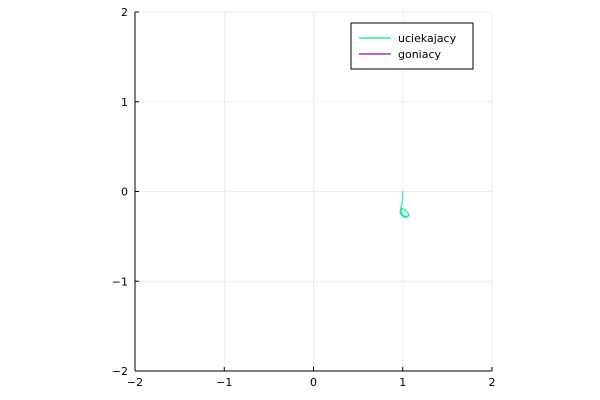 Image resolution: width=600 pixels, height=400 pixels. What do you see at coordinates (120, 371) in the screenshot?
I see `y-tick-label-0: −2` at bounding box center [120, 371].